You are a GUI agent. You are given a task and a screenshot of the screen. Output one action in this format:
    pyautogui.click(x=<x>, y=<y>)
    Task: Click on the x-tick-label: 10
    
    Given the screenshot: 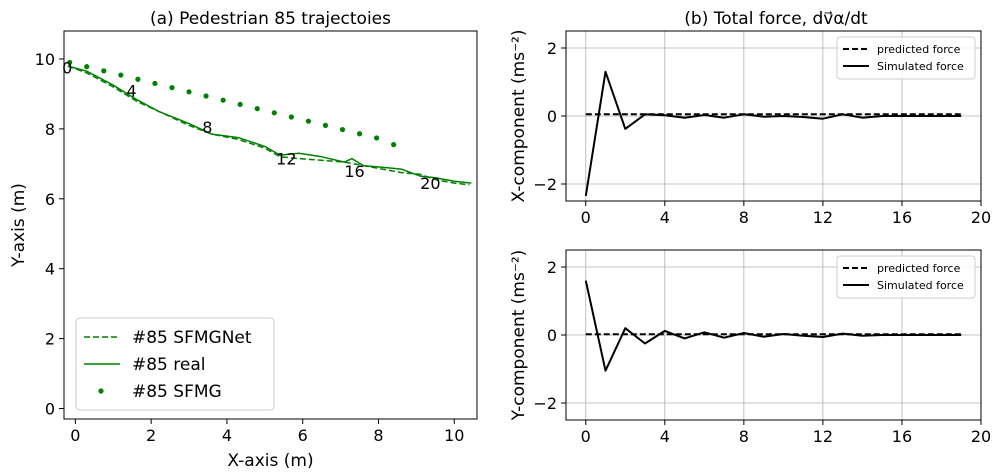 What is the action you would take?
    pyautogui.click(x=454, y=435)
    